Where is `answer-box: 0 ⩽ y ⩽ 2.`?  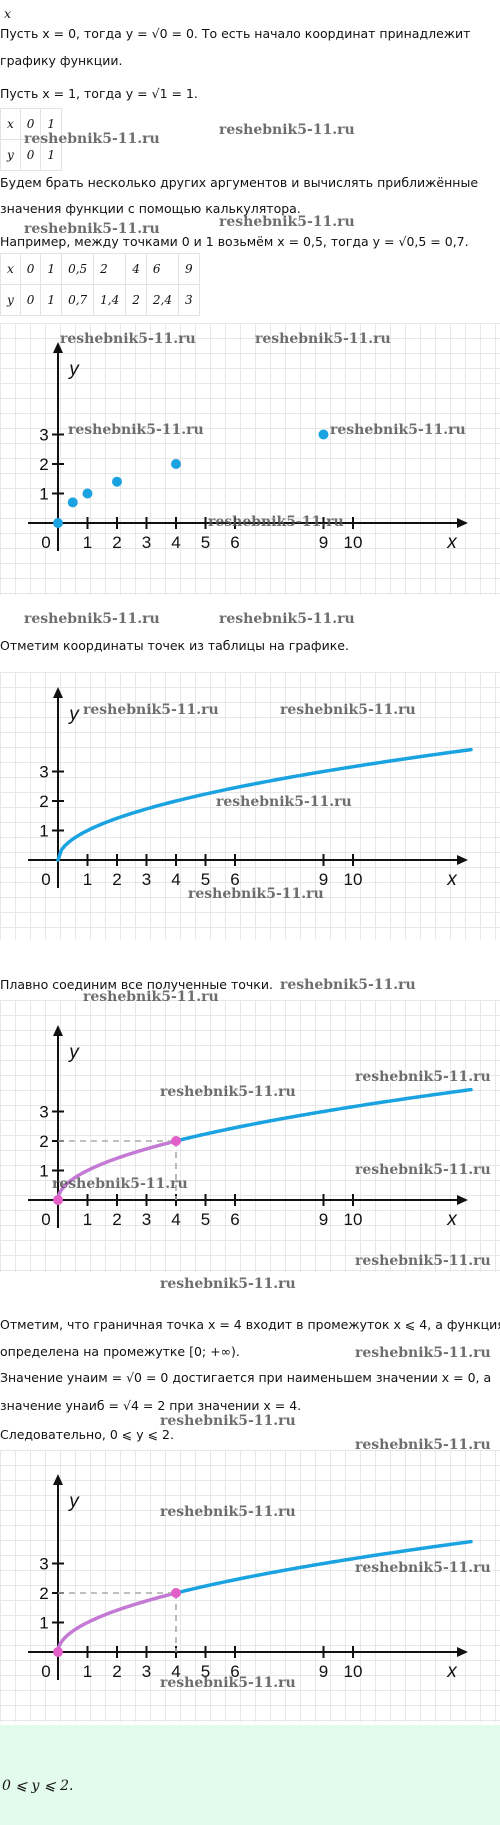
answer-box: 0 ⩽ y ⩽ 2. is located at coordinates (250, 1775).